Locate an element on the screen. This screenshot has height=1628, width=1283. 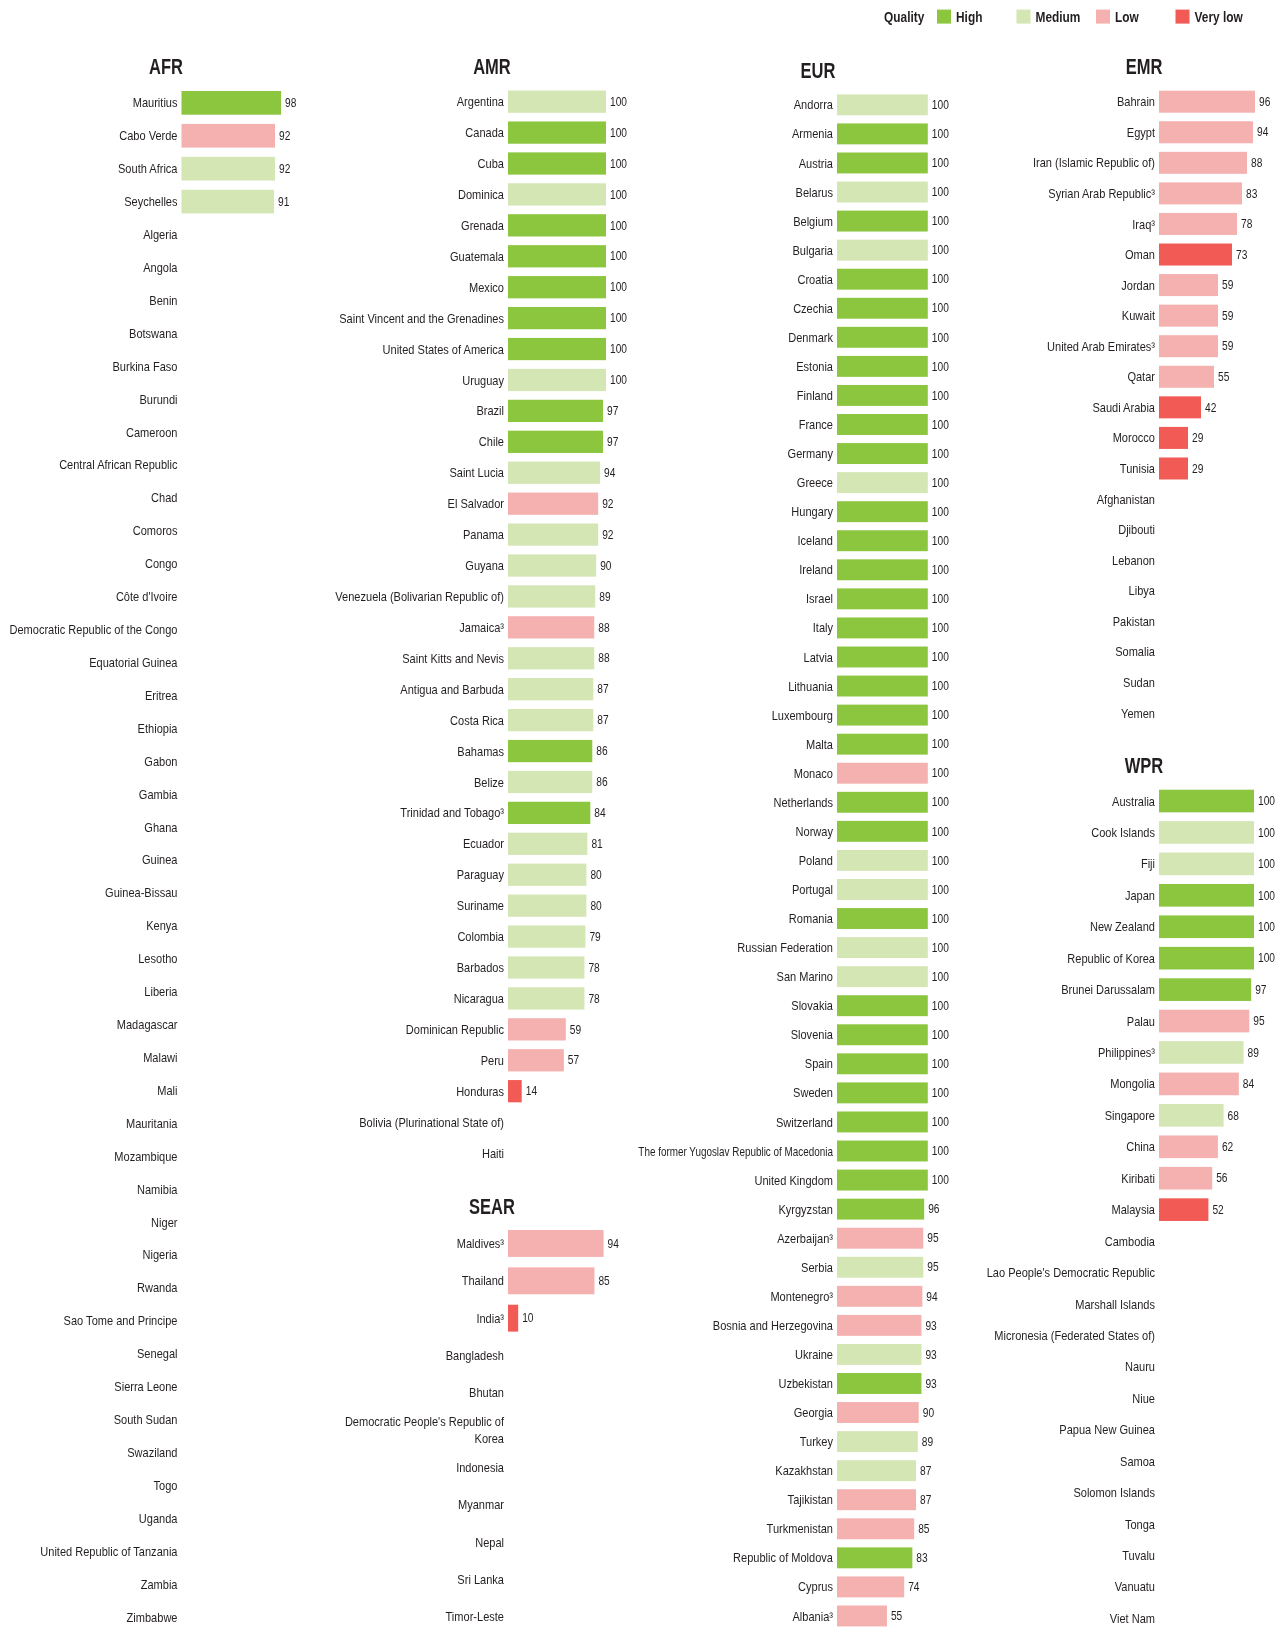
data-label: 81 is located at coordinates (597, 844).